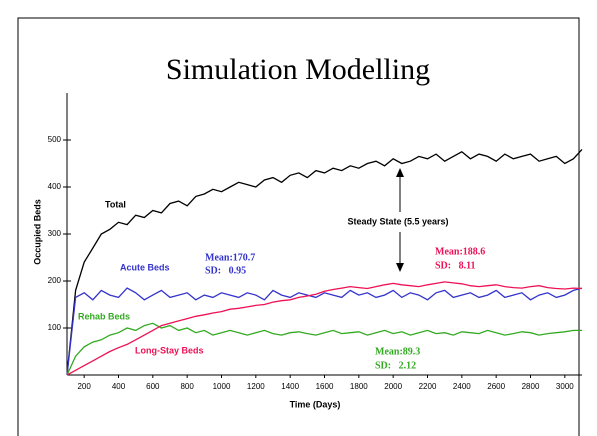  I want to click on x-tick-label: 2400, so click(462, 386).